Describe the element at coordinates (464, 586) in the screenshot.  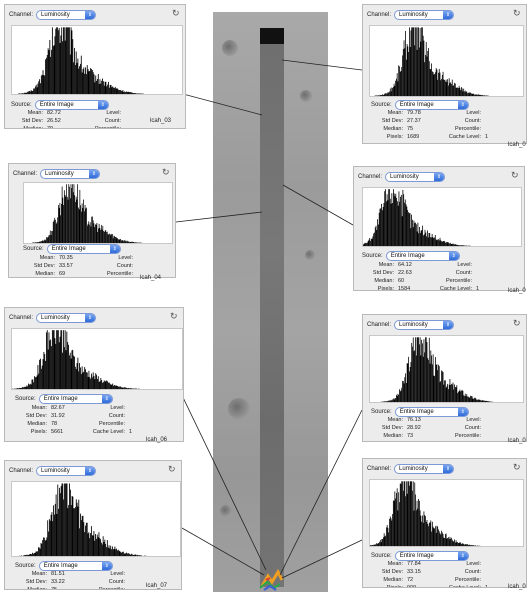
I see `cache-level-label: Cache Level:` at that location.